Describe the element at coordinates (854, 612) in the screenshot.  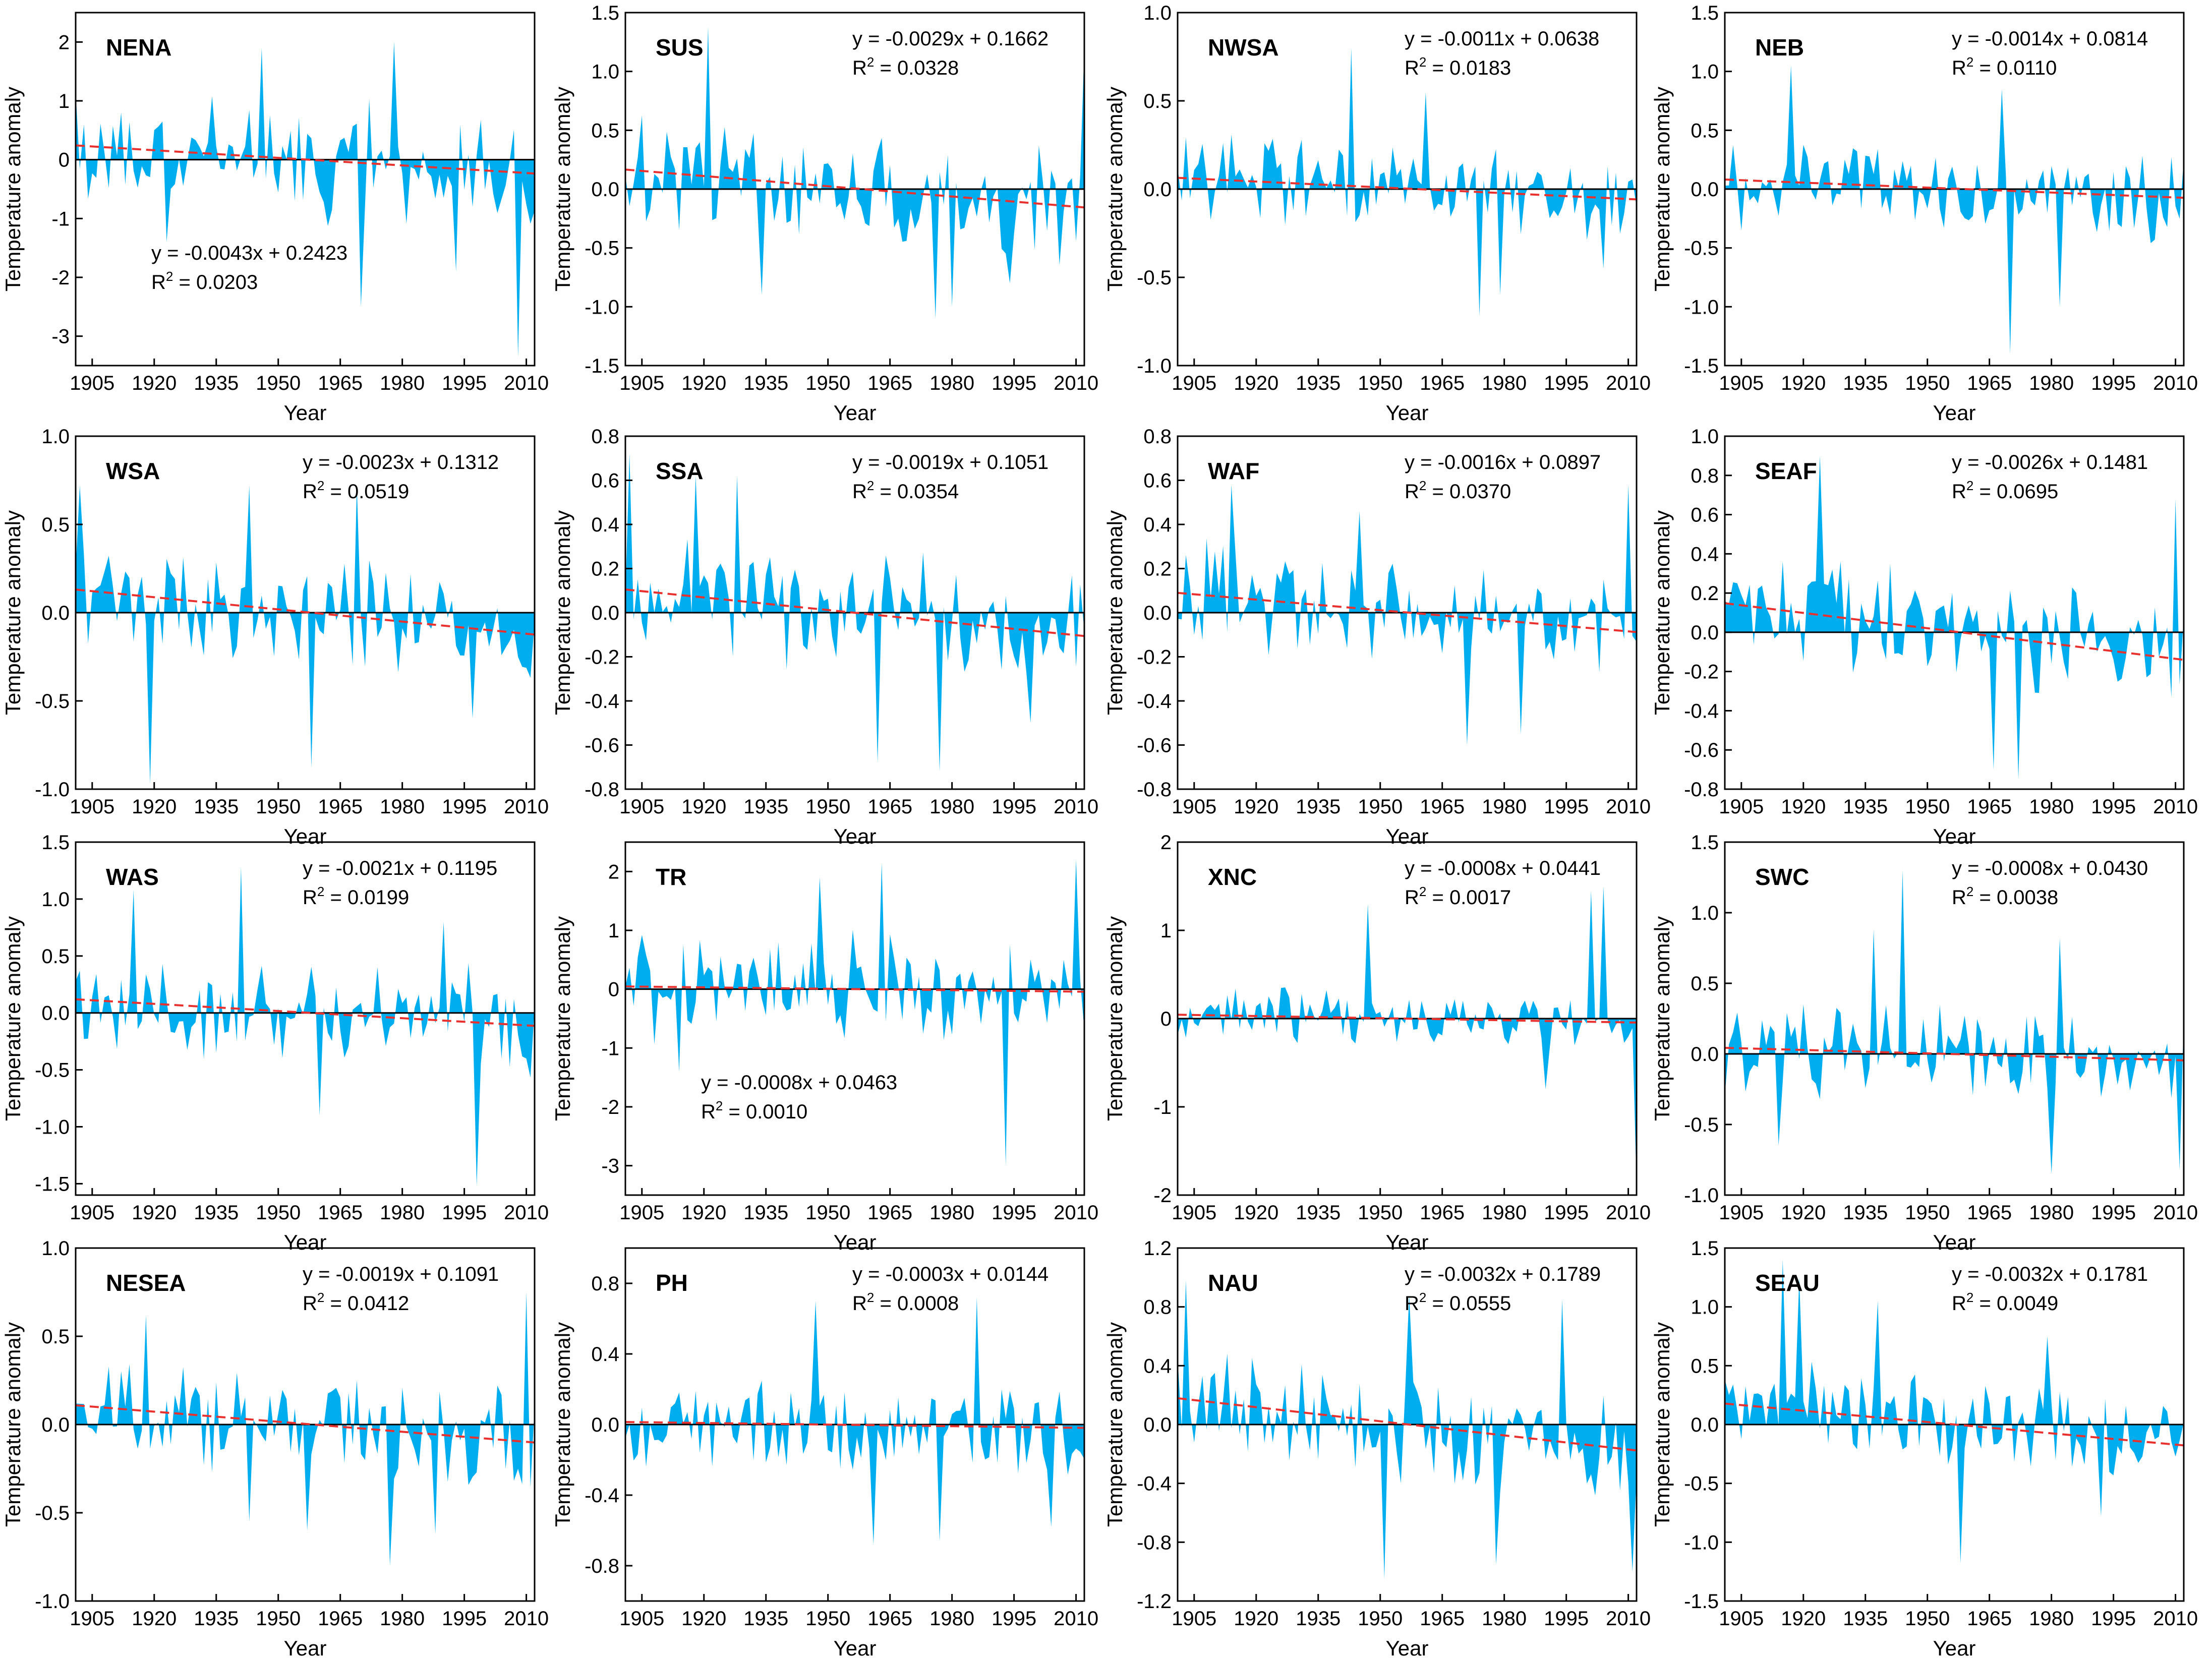
I see `trend-line-ssa` at that location.